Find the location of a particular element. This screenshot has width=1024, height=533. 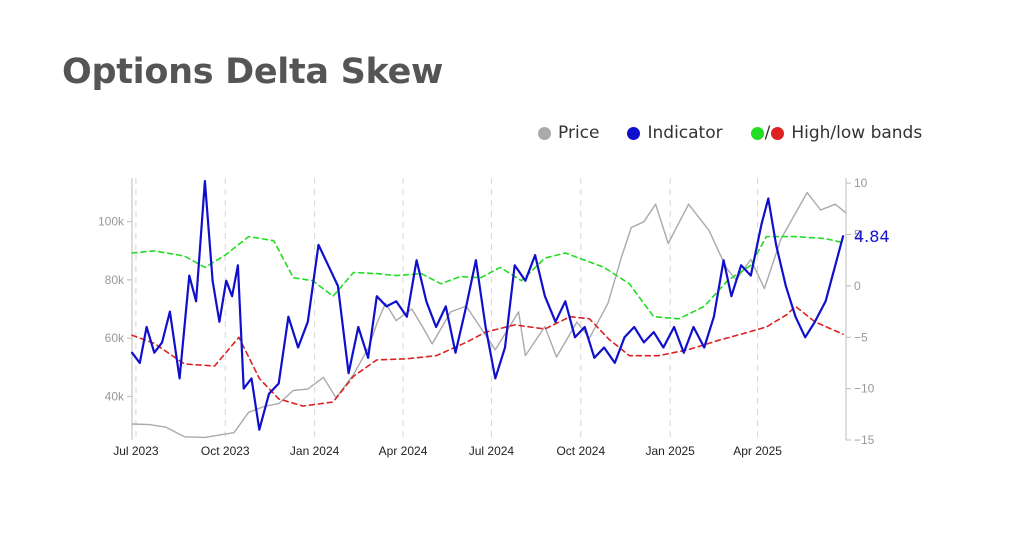

legend-item-bands: / High/low bands is located at coordinates (836, 133).